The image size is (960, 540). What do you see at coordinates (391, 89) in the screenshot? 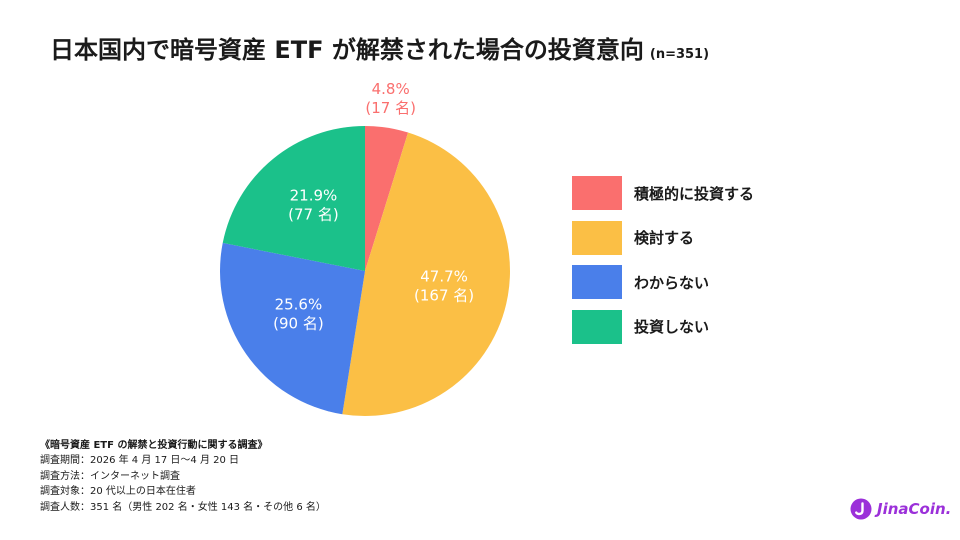
I see `pie-label-percent-0: 4.8%` at bounding box center [391, 89].